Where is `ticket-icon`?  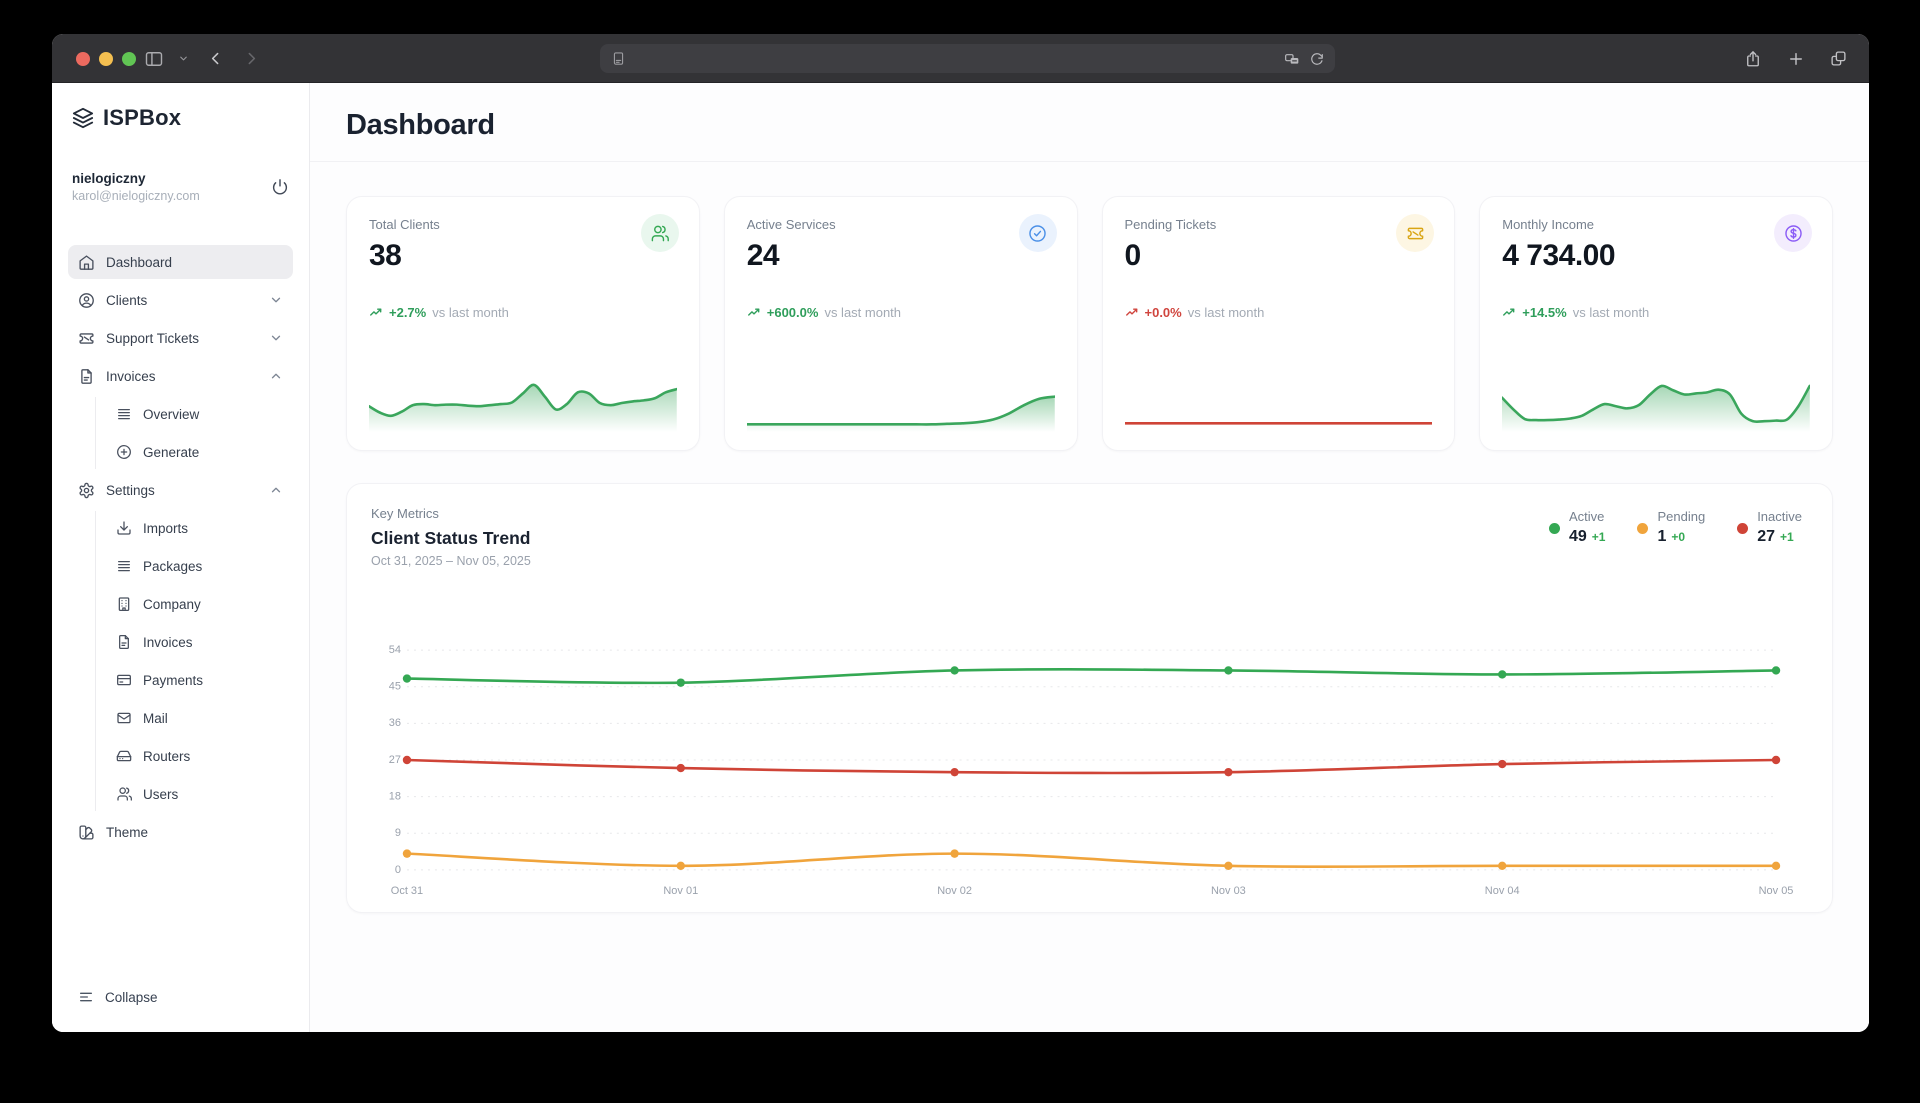 ticket-icon is located at coordinates (1415, 233).